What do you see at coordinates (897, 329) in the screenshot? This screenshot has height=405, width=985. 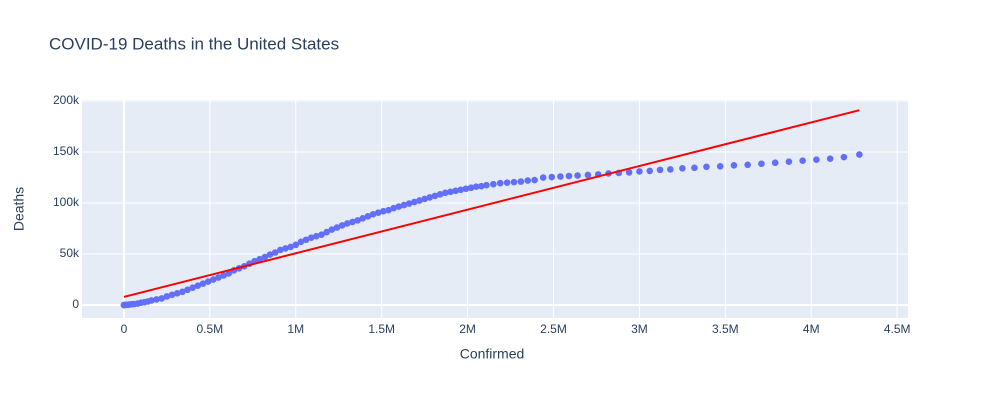 I see `x-tick-label: 4.5M` at bounding box center [897, 329].